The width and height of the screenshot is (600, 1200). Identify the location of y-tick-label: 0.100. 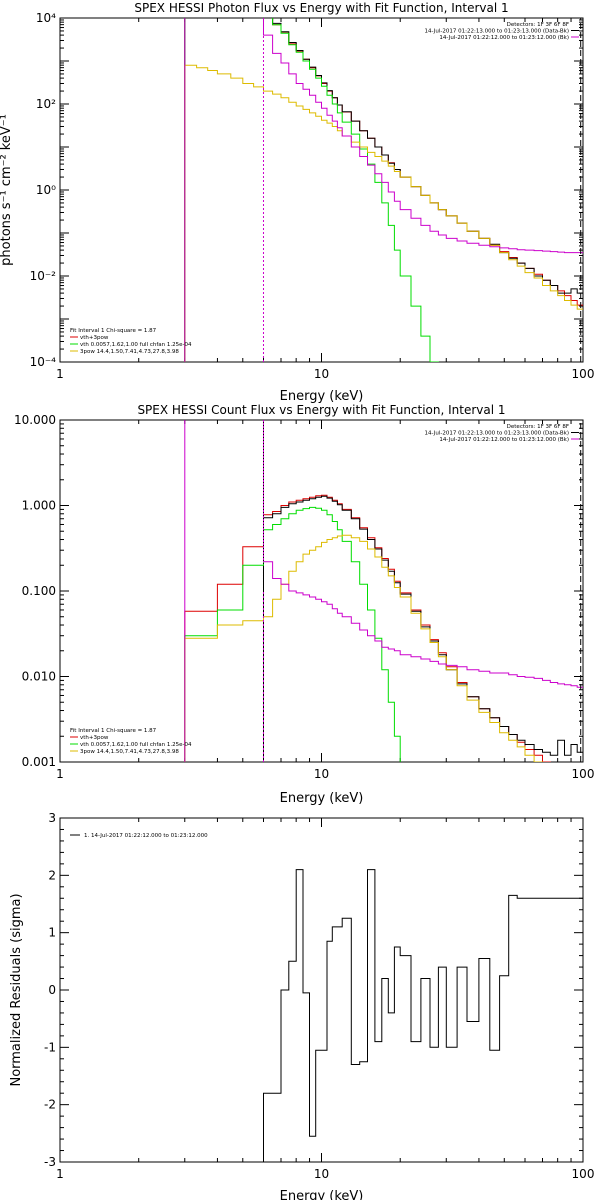
(39, 591).